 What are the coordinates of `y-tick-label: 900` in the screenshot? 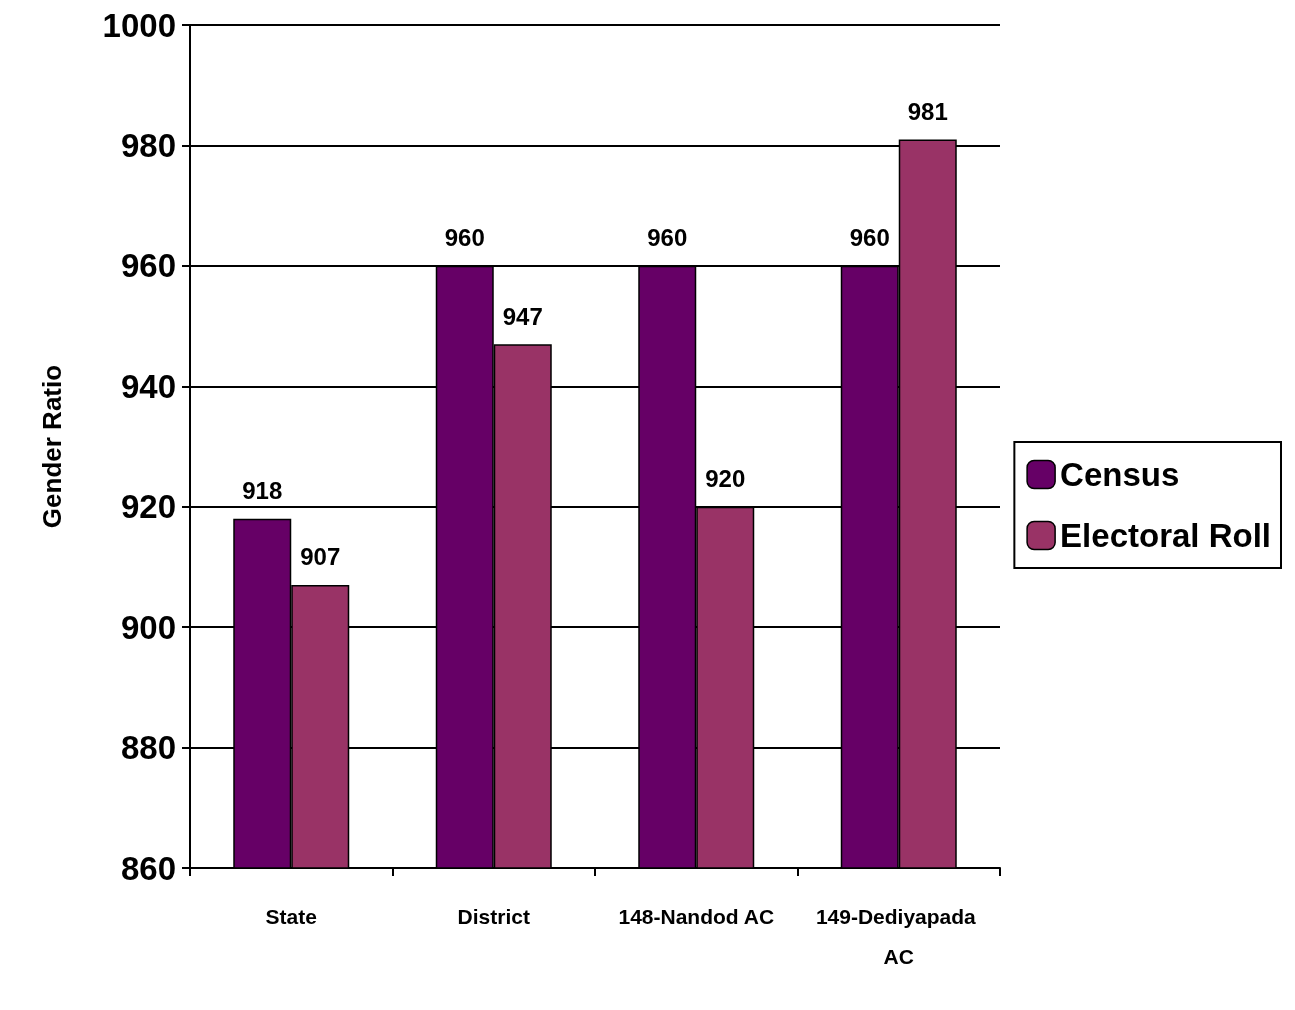 It's located at (148, 627).